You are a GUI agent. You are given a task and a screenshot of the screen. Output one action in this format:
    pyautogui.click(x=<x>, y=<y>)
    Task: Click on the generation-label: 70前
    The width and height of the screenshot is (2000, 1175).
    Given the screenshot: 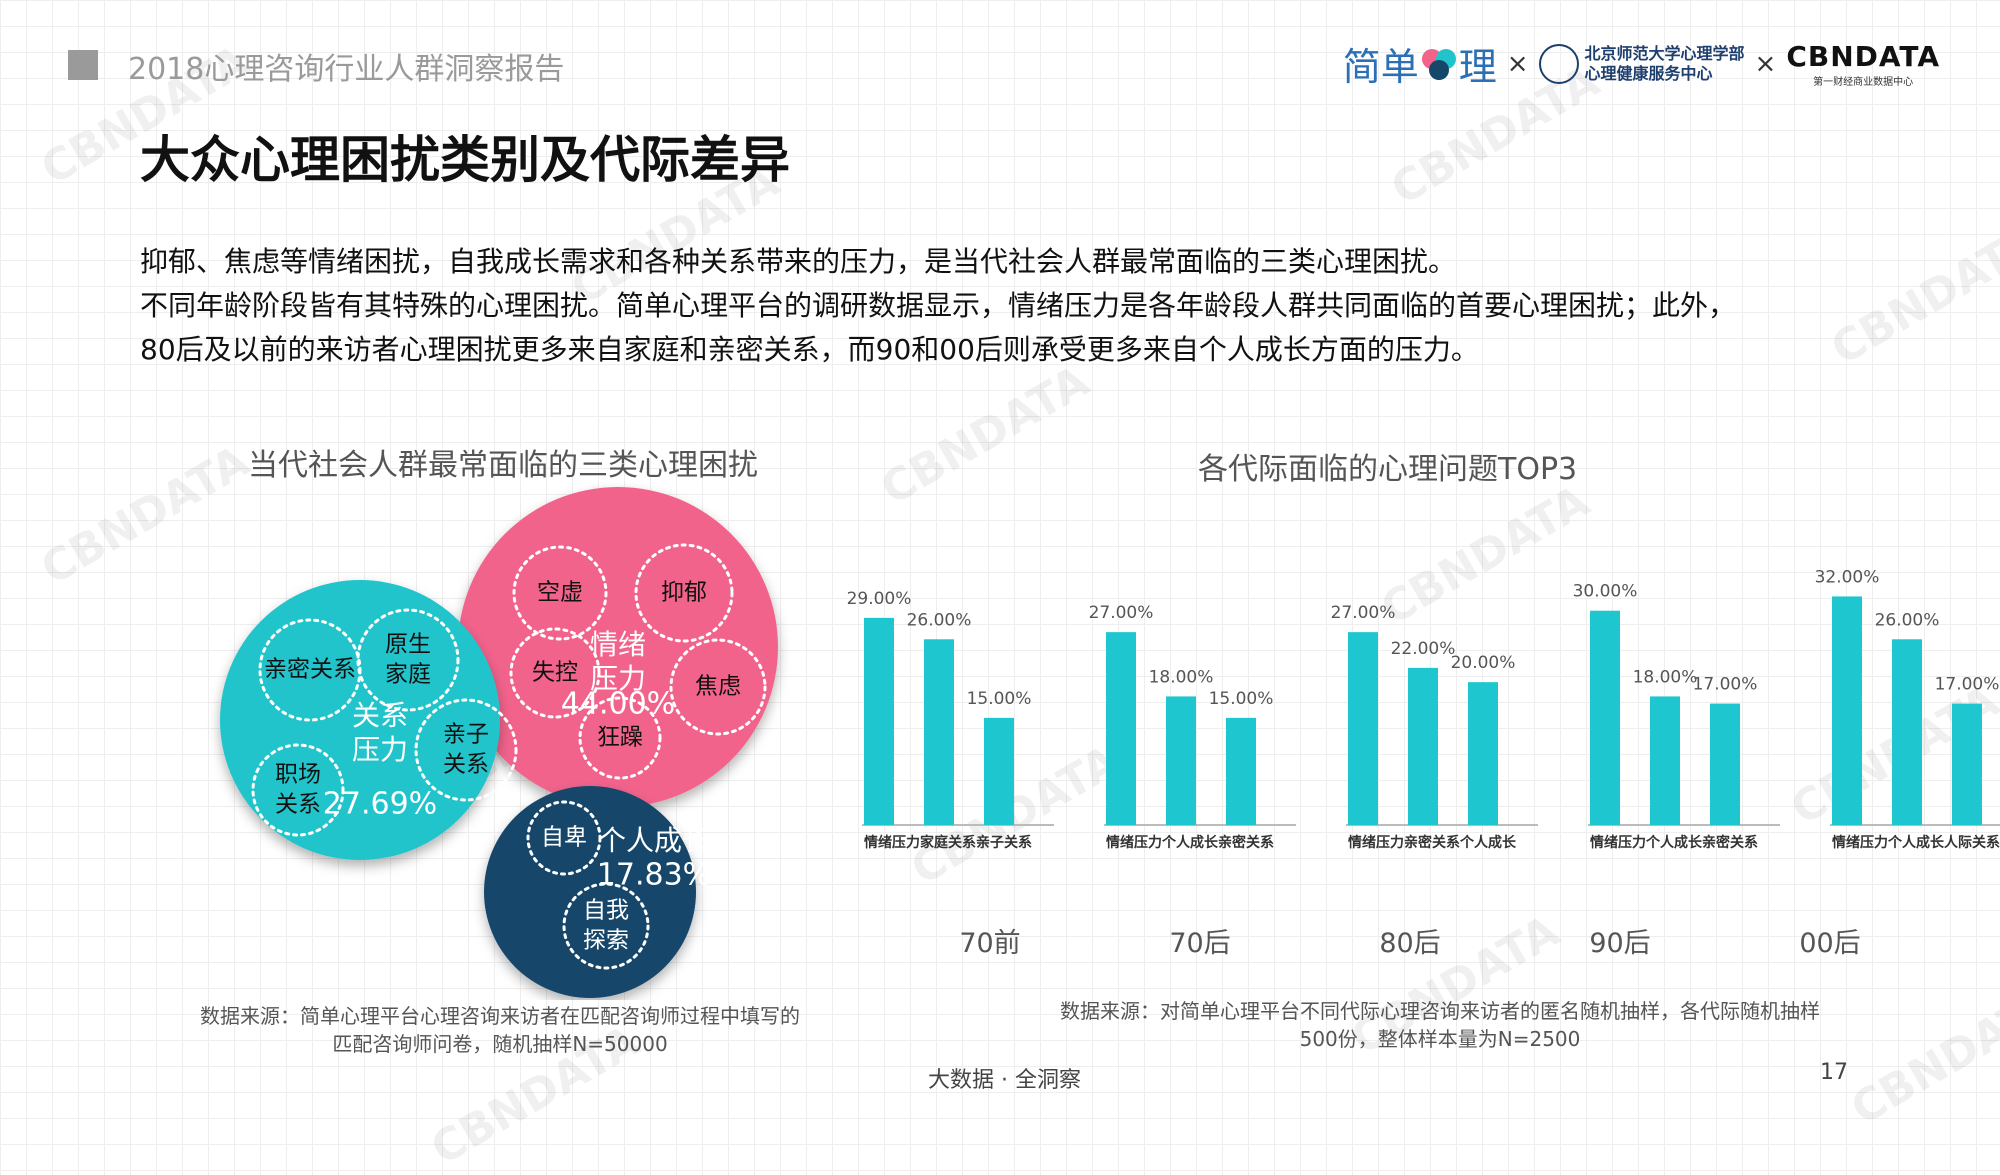 What is the action you would take?
    pyautogui.click(x=989, y=943)
    